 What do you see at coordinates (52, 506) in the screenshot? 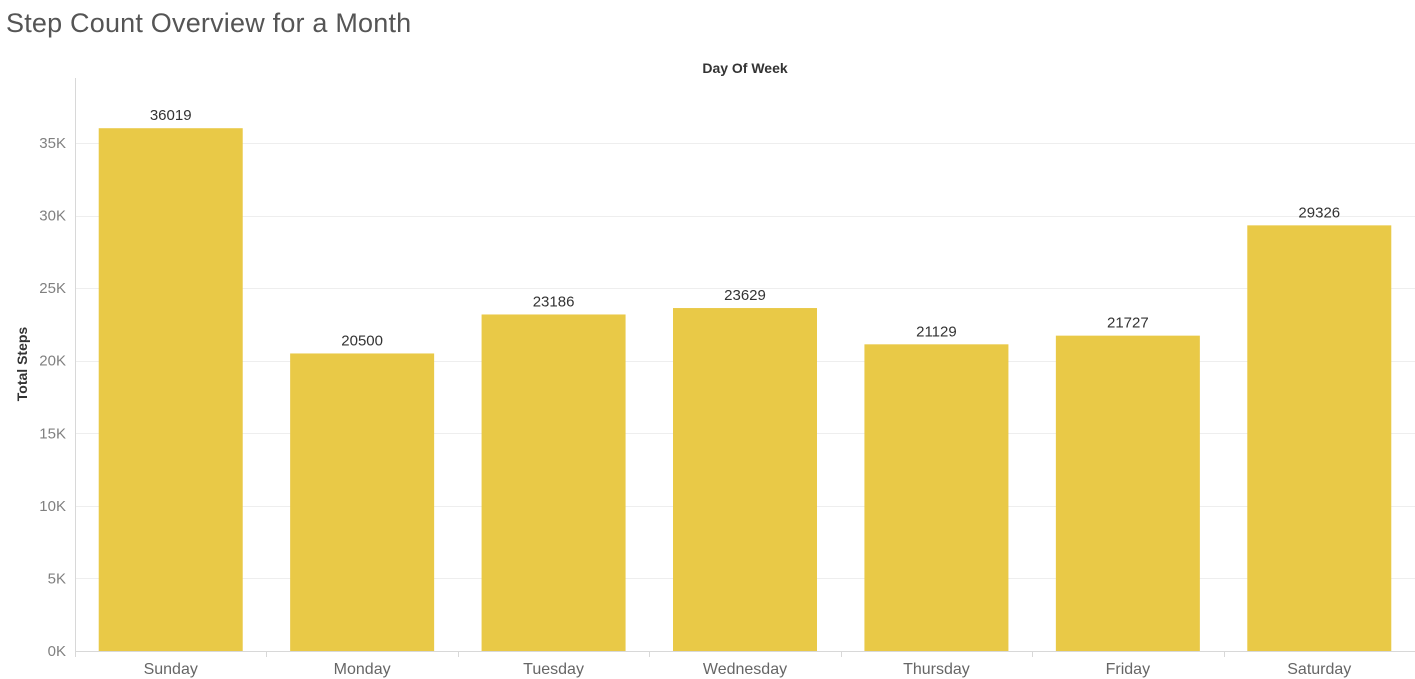
I see `y-tick-label: 10K` at bounding box center [52, 506].